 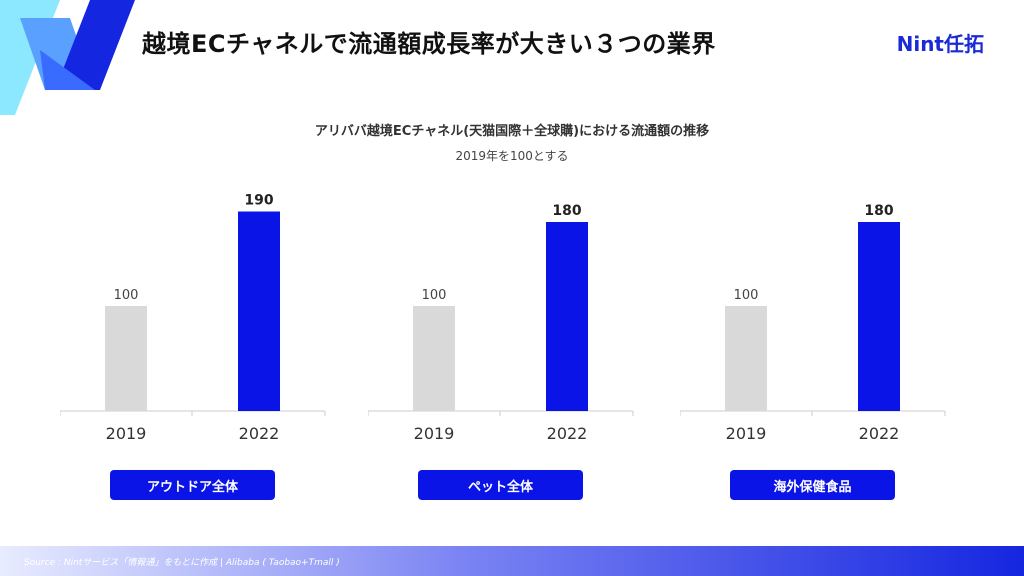 I want to click on bar-chart-outdoor: 100 2019 190 2022, so click(x=193, y=318).